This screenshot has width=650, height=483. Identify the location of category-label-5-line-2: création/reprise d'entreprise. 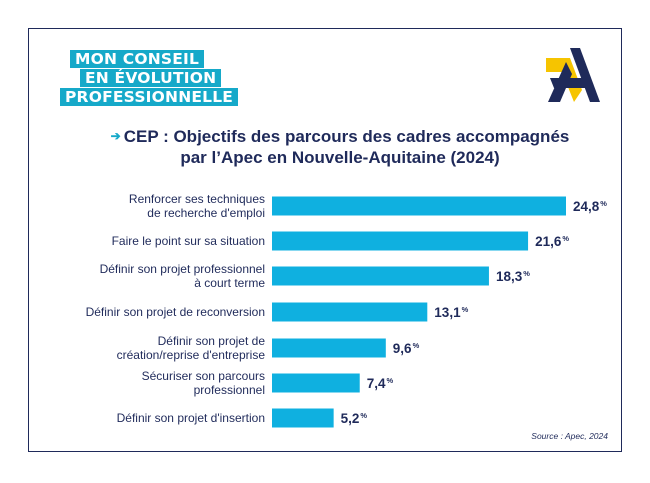
(191, 355).